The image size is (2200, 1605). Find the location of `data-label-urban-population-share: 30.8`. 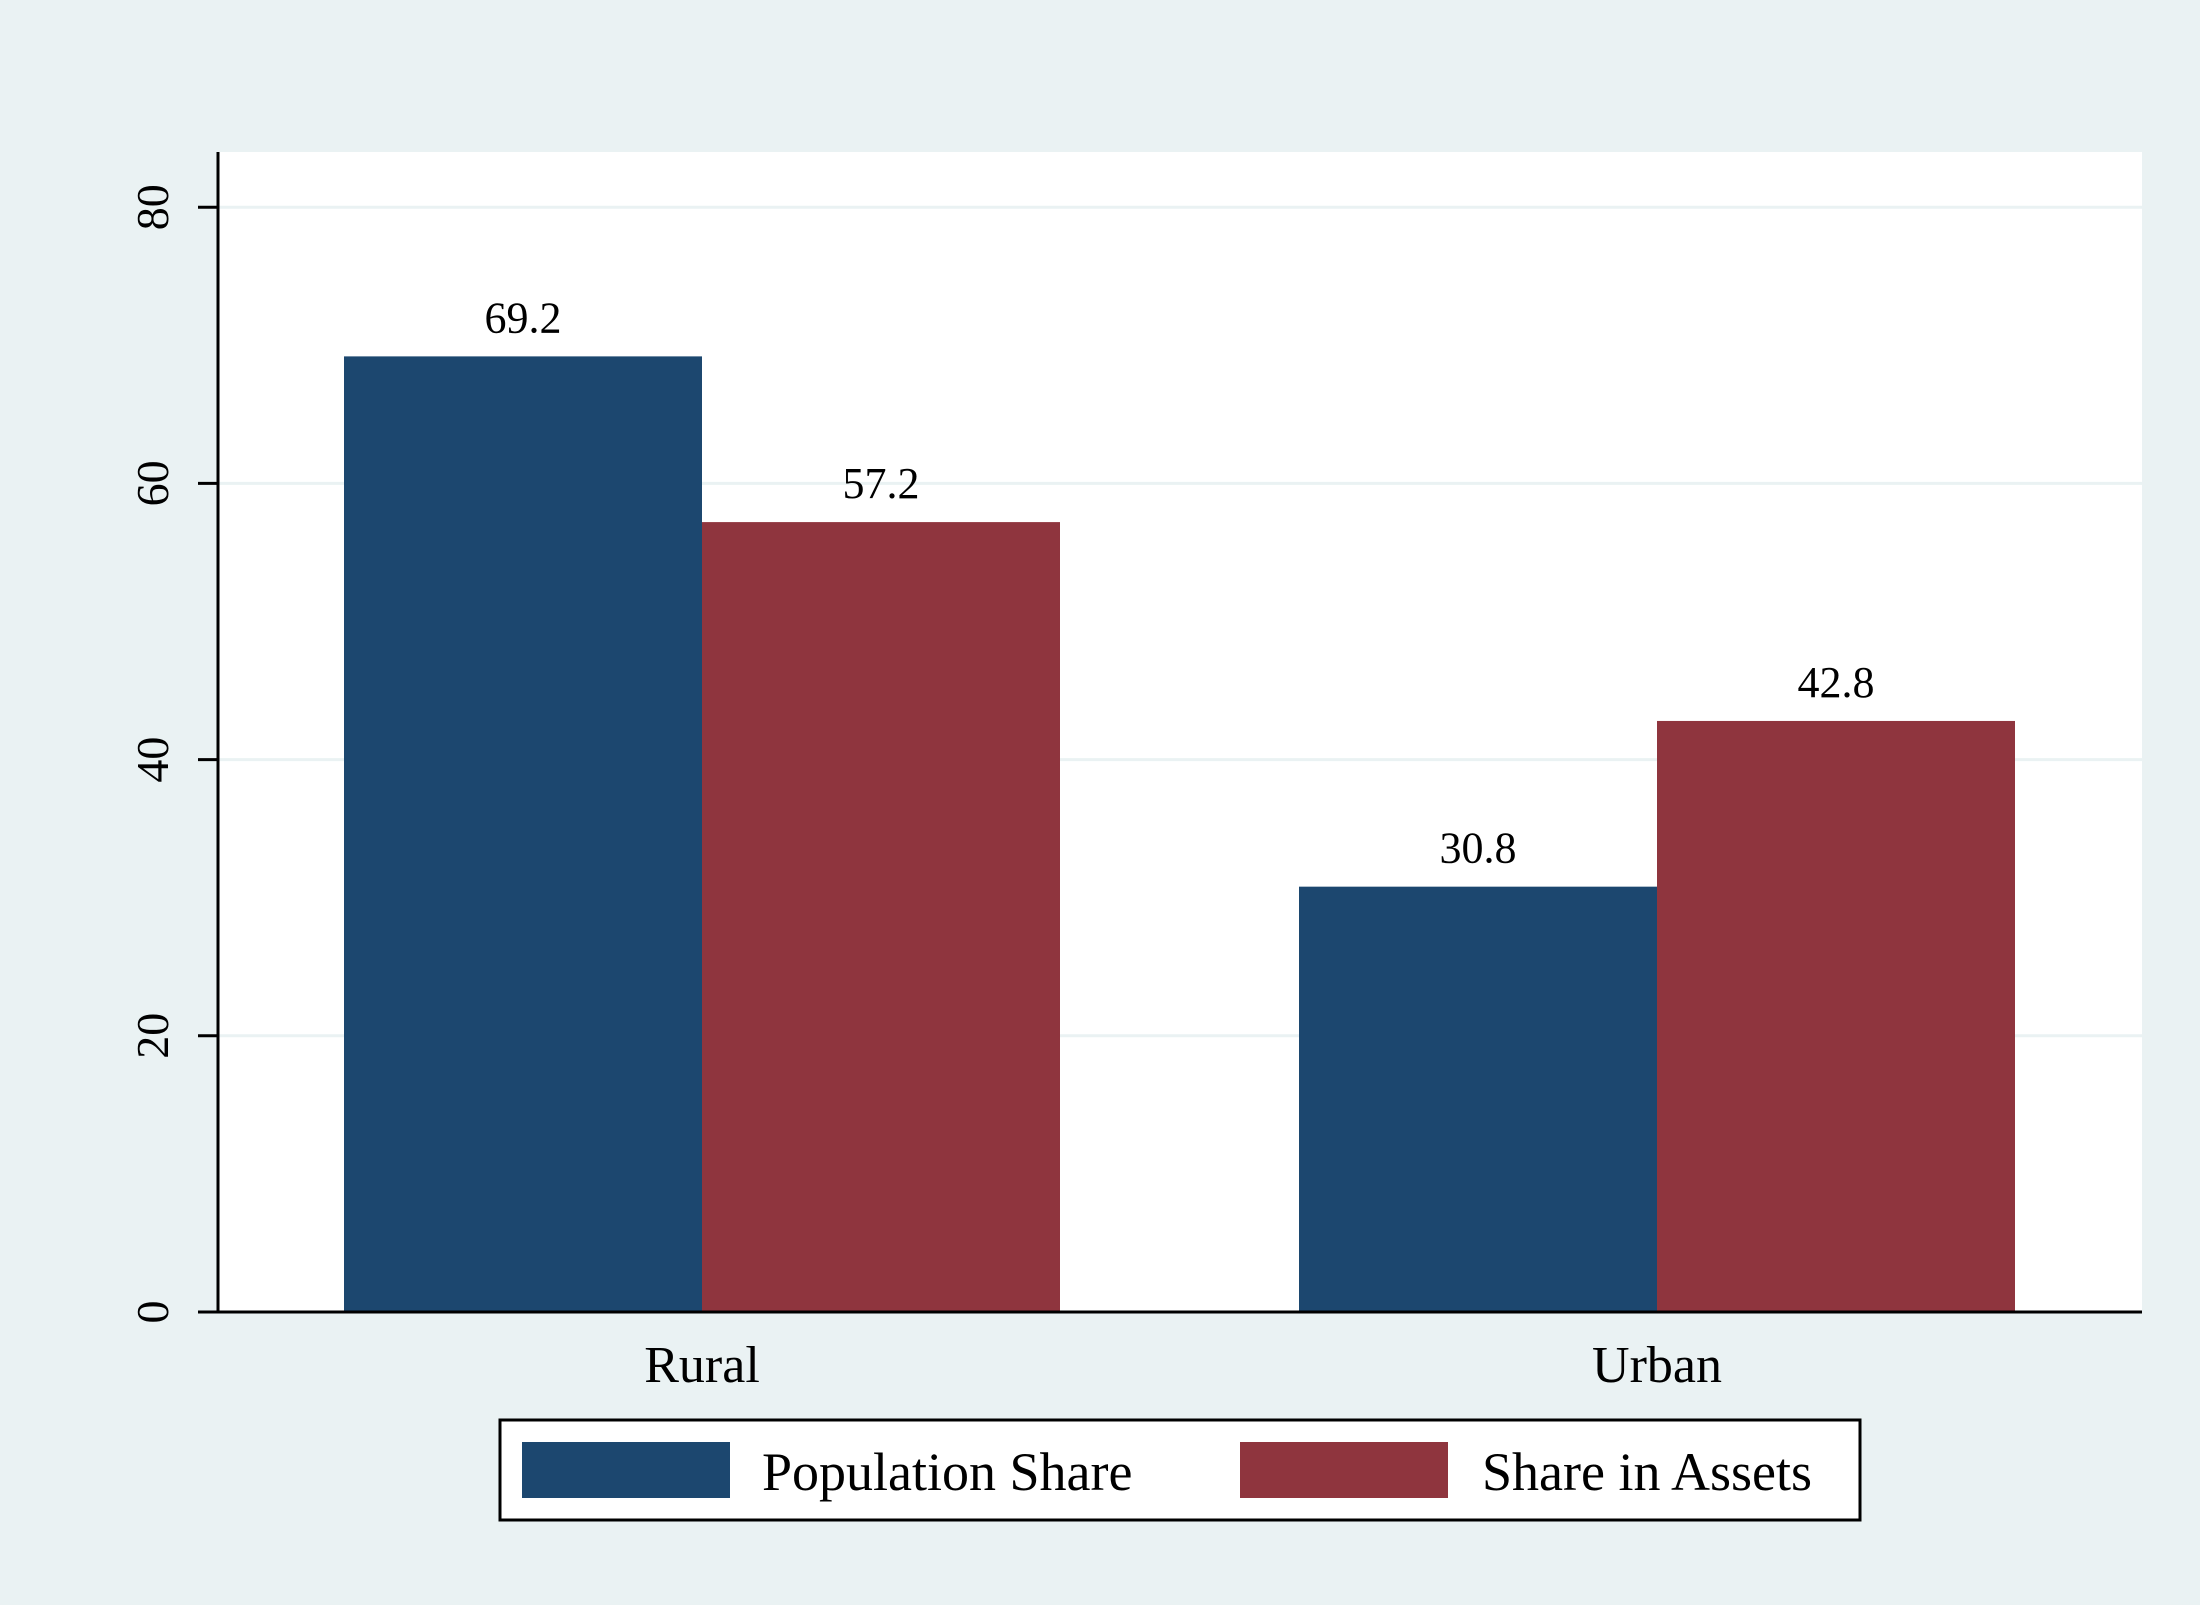

data-label-urban-population-share: 30.8 is located at coordinates (1478, 848).